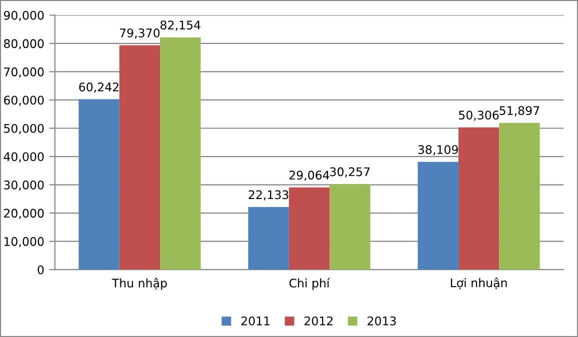  What do you see at coordinates (382, 321) in the screenshot?
I see `legend-label: 2013` at bounding box center [382, 321].